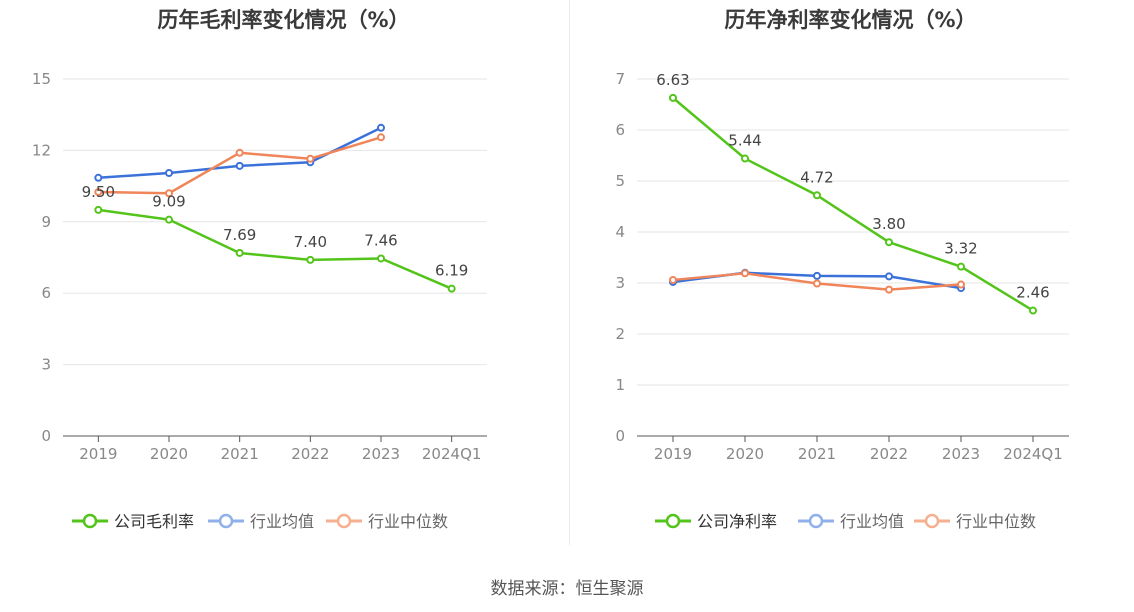 This screenshot has height=612, width=1134. I want to click on data-label: 9.50, so click(98, 192).